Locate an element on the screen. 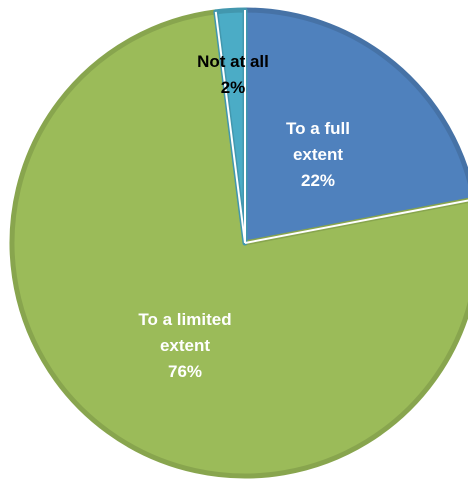 This screenshot has height=479, width=468. slice-label: To a full extent 22% is located at coordinates (318, 154).